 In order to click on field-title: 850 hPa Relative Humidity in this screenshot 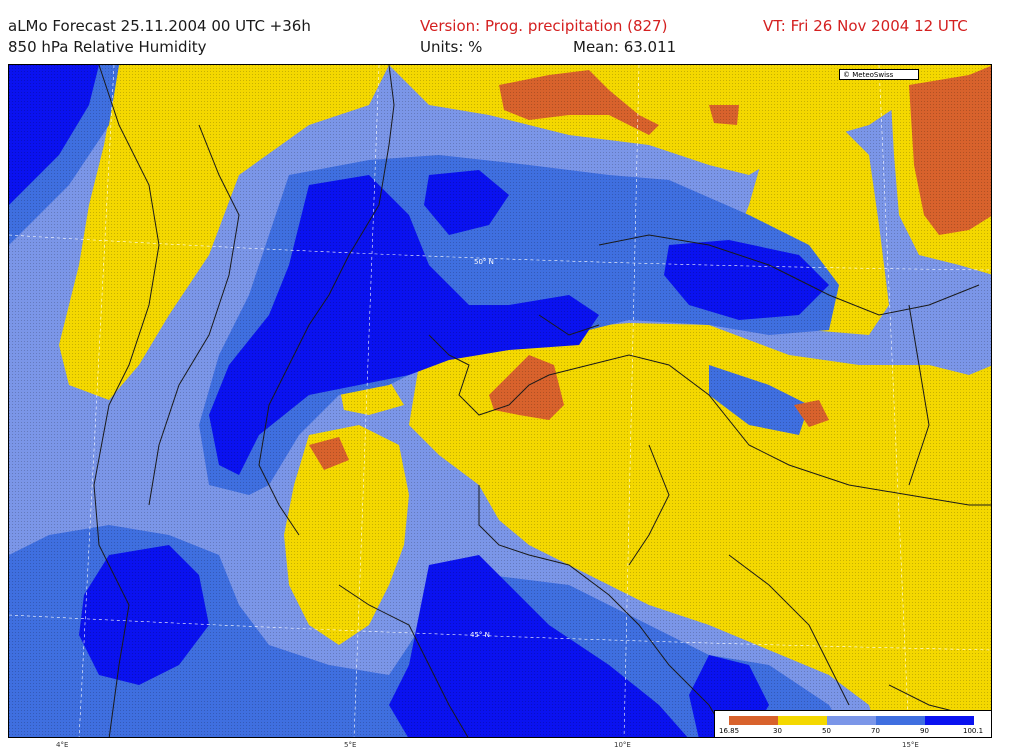, I will do `click(107, 47)`.